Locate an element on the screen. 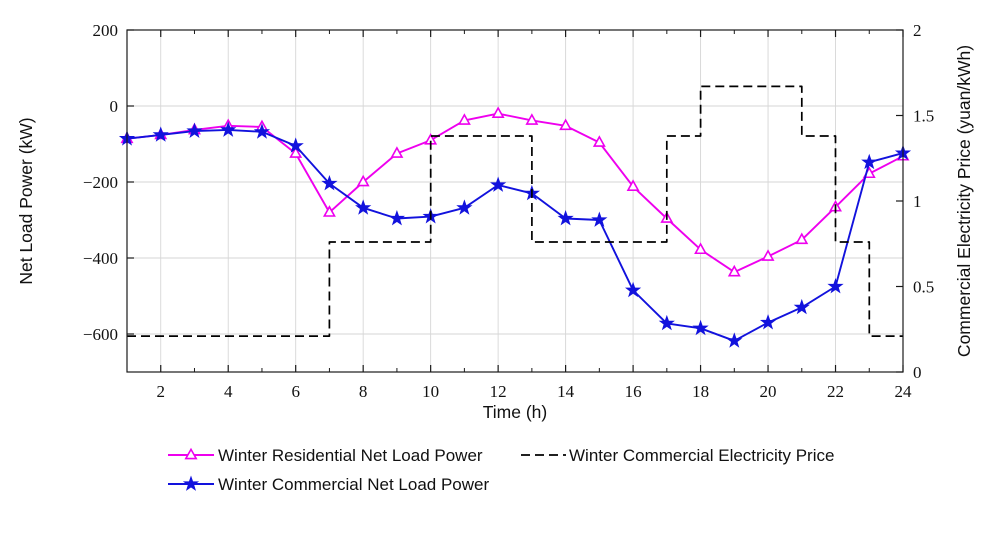  x-tick-label: 8 is located at coordinates (363, 391).